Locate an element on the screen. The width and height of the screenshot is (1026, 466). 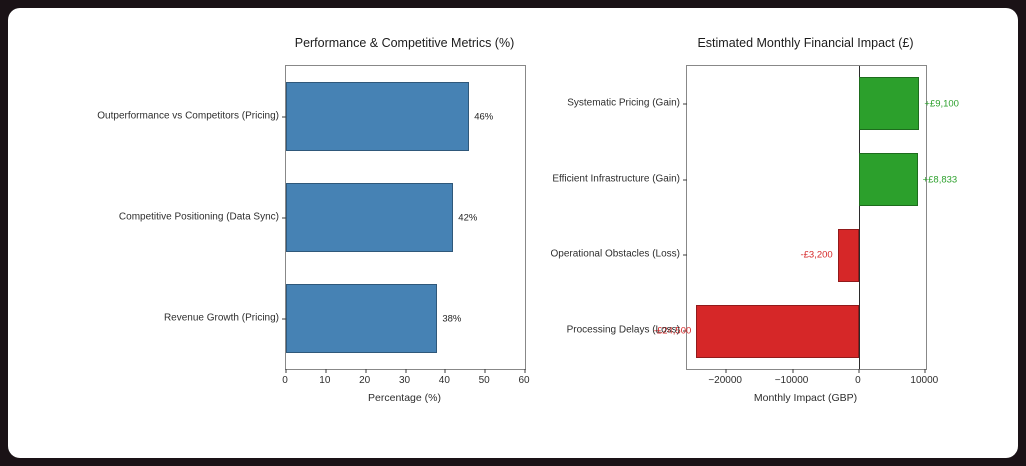
x-axis-label: Monthly Impact (GBP) is located at coordinates (805, 398).